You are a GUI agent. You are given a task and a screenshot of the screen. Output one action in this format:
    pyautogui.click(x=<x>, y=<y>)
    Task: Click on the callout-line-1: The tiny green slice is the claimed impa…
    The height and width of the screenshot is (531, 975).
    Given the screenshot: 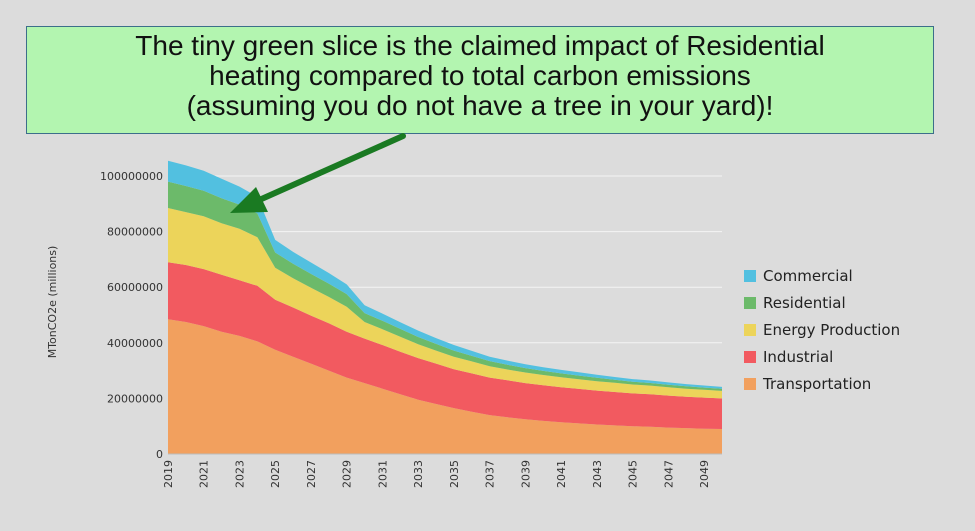 What is the action you would take?
    pyautogui.click(x=480, y=45)
    